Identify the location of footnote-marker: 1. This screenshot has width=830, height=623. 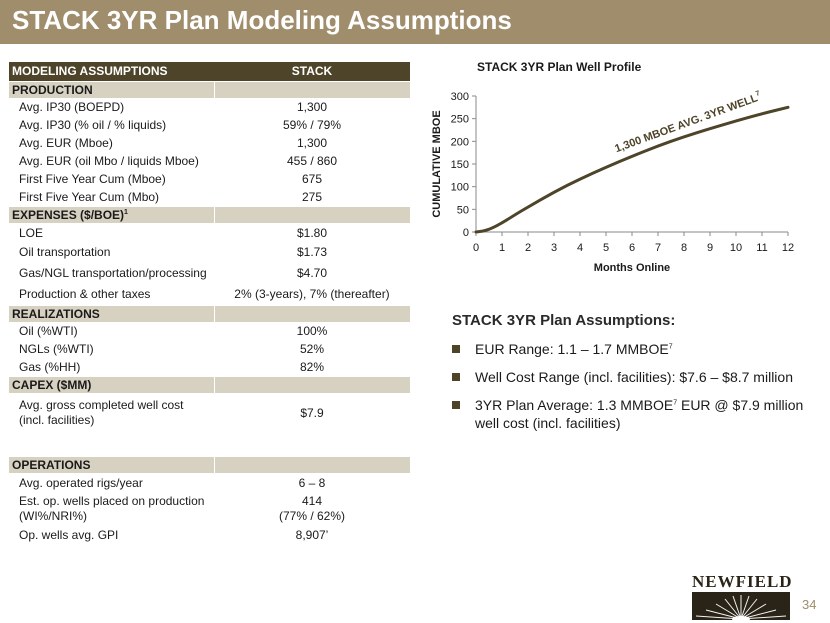
(126, 212).